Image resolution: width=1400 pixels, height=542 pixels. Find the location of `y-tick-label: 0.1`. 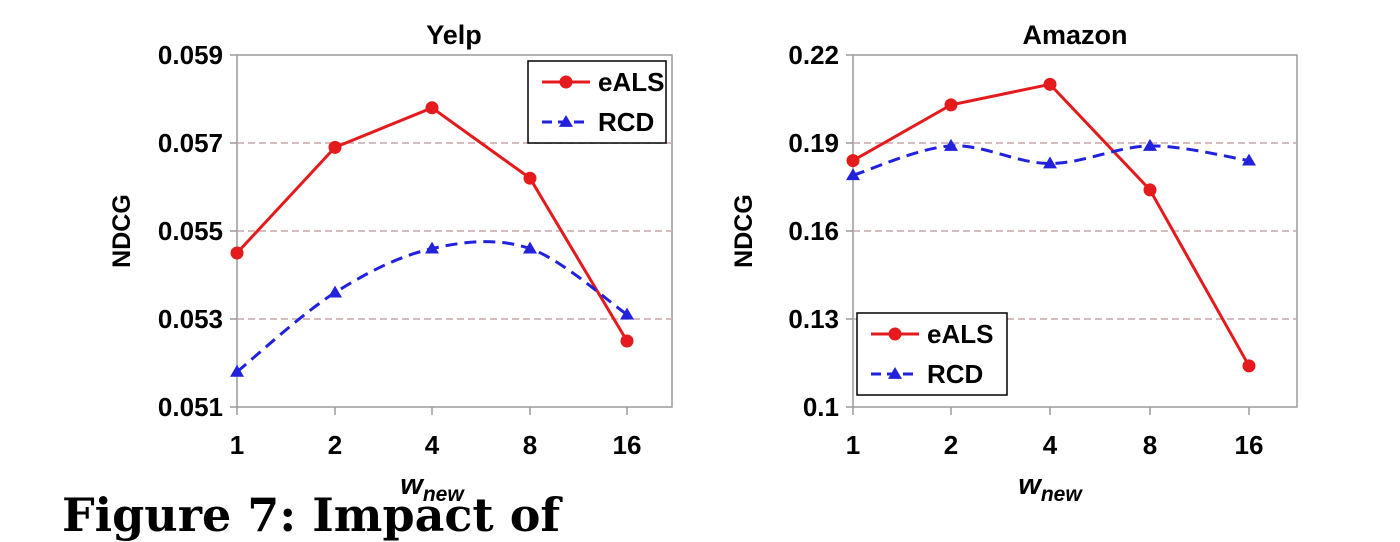

y-tick-label: 0.1 is located at coordinates (821, 407).